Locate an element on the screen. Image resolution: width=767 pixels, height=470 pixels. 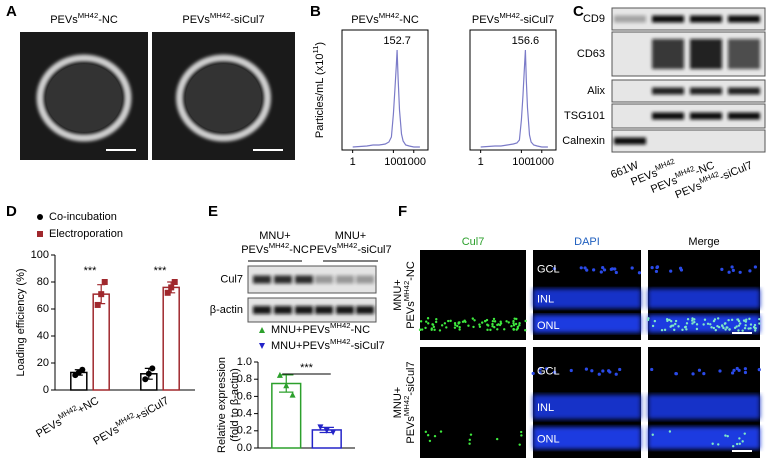
y-axis-label-part: Particles/mL (x10 is located at coordinates (320, 96).